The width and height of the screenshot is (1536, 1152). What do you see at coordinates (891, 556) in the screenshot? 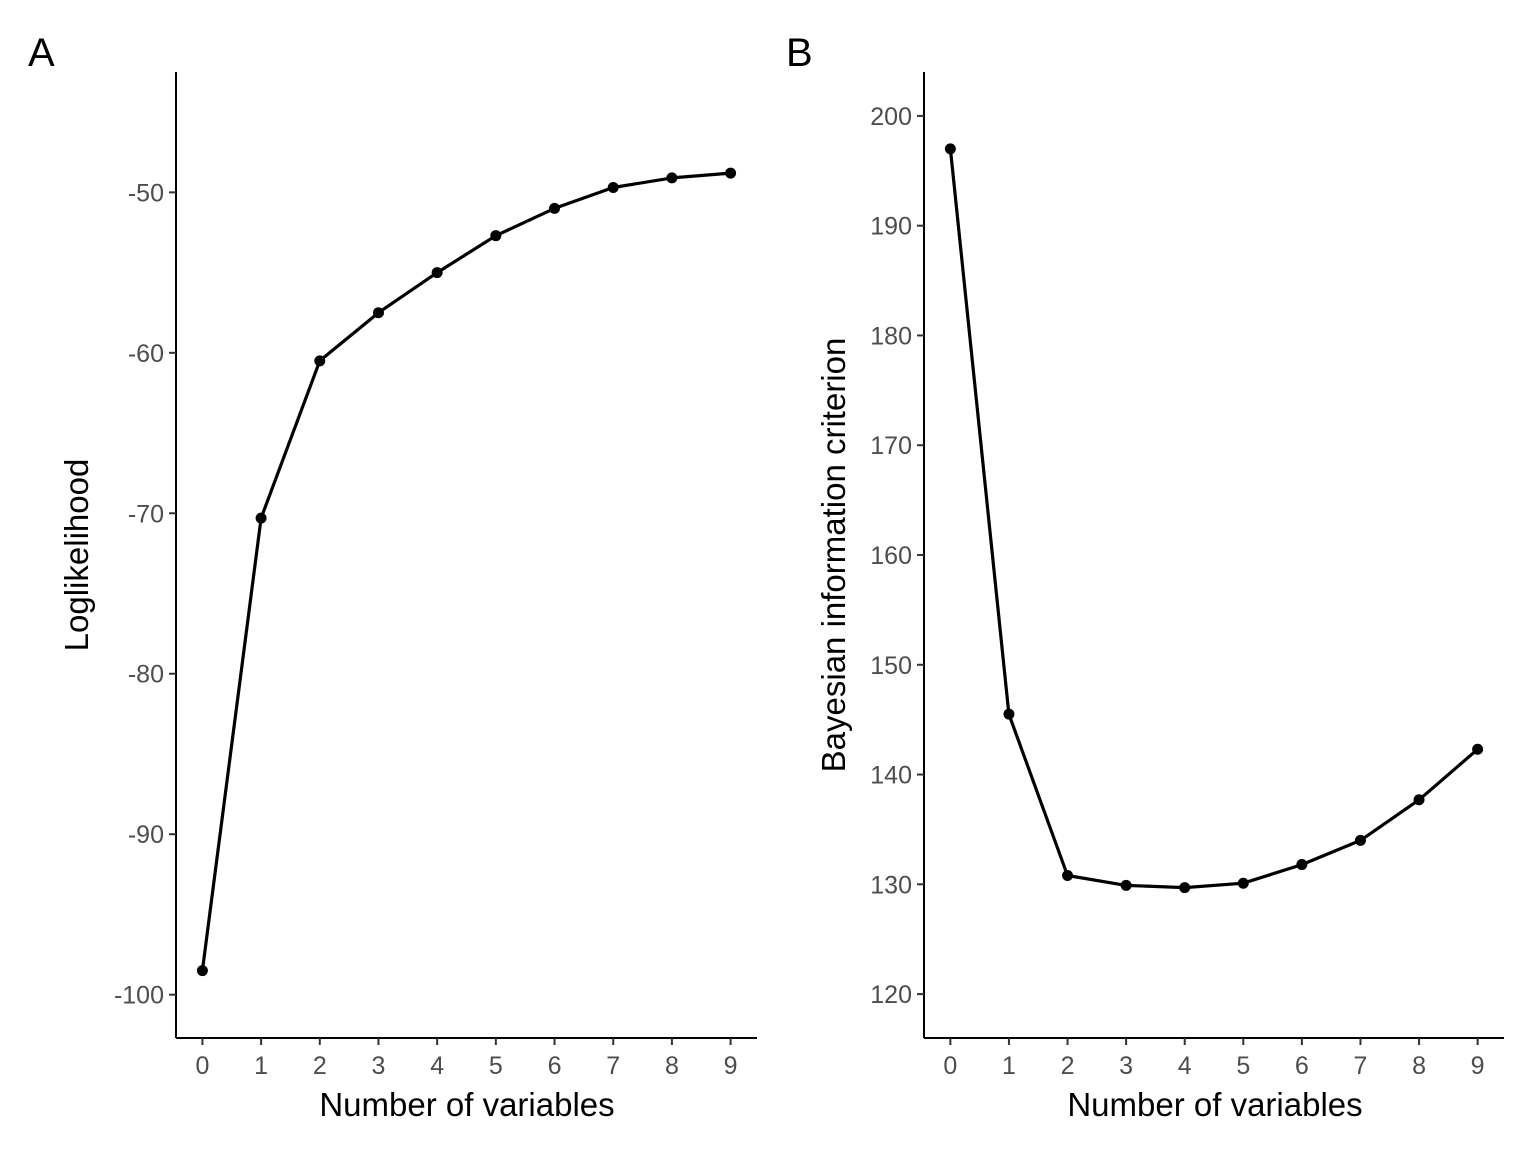
I see `panel-b-y-tick-label: 160` at bounding box center [891, 556].